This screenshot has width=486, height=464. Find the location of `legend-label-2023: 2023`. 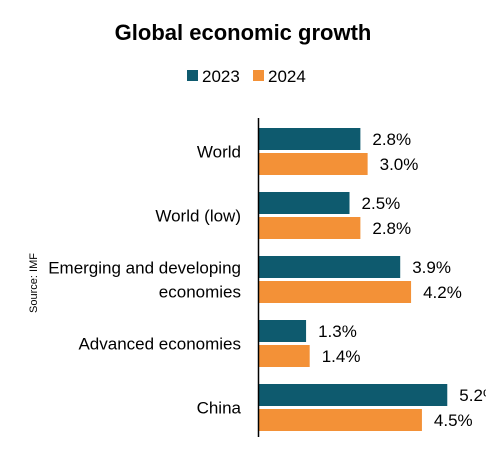

legend-label-2023: 2023 is located at coordinates (221, 76).